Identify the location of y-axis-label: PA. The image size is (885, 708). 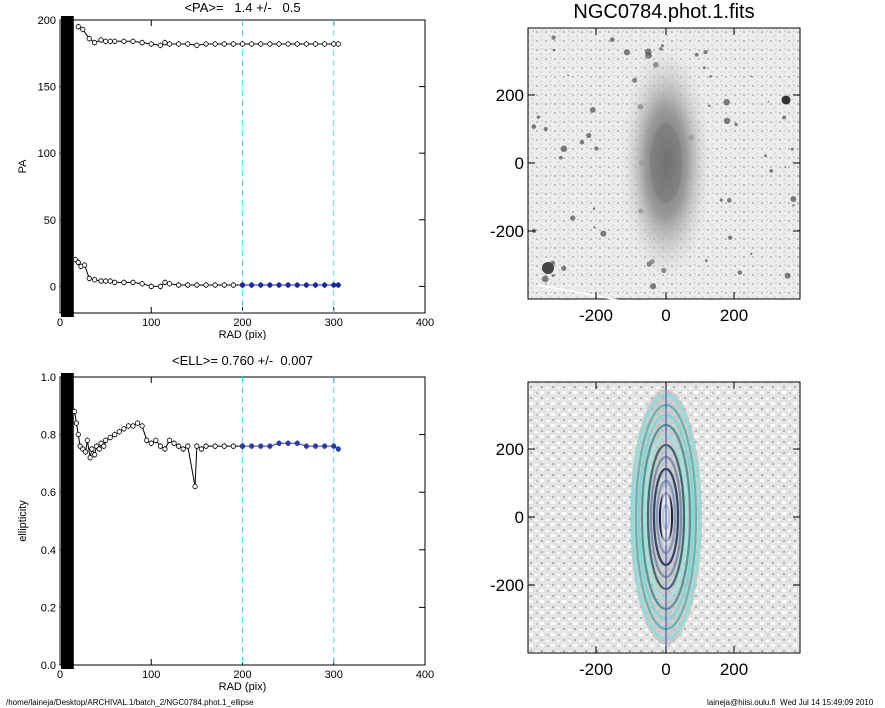
(23, 166).